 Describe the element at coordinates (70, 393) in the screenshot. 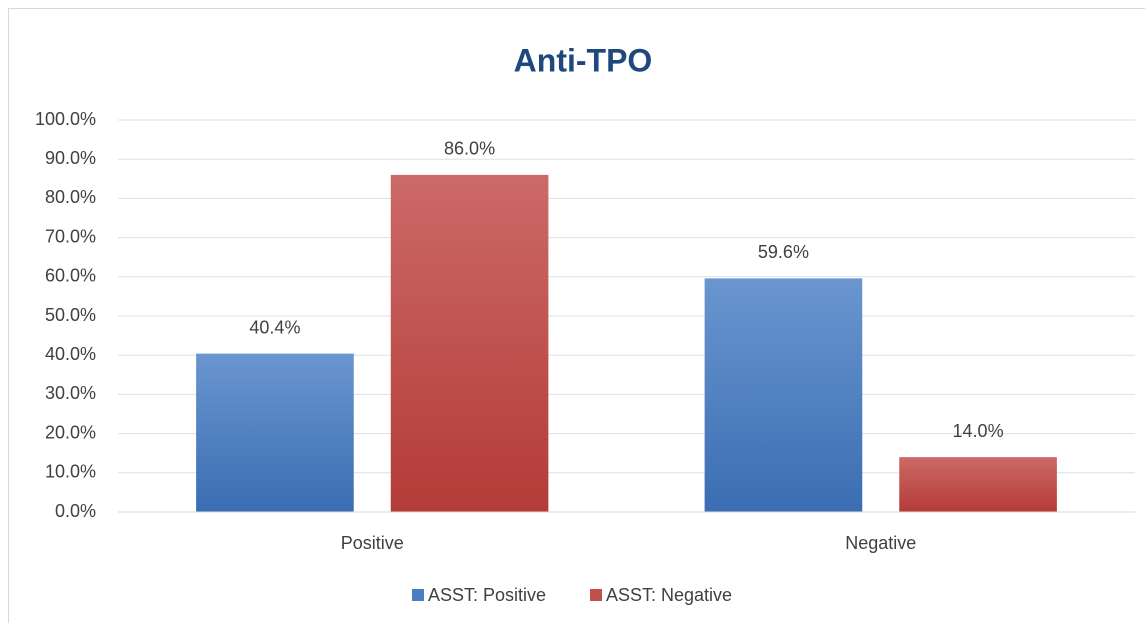

I see `y-tick-label: 30.0%` at that location.